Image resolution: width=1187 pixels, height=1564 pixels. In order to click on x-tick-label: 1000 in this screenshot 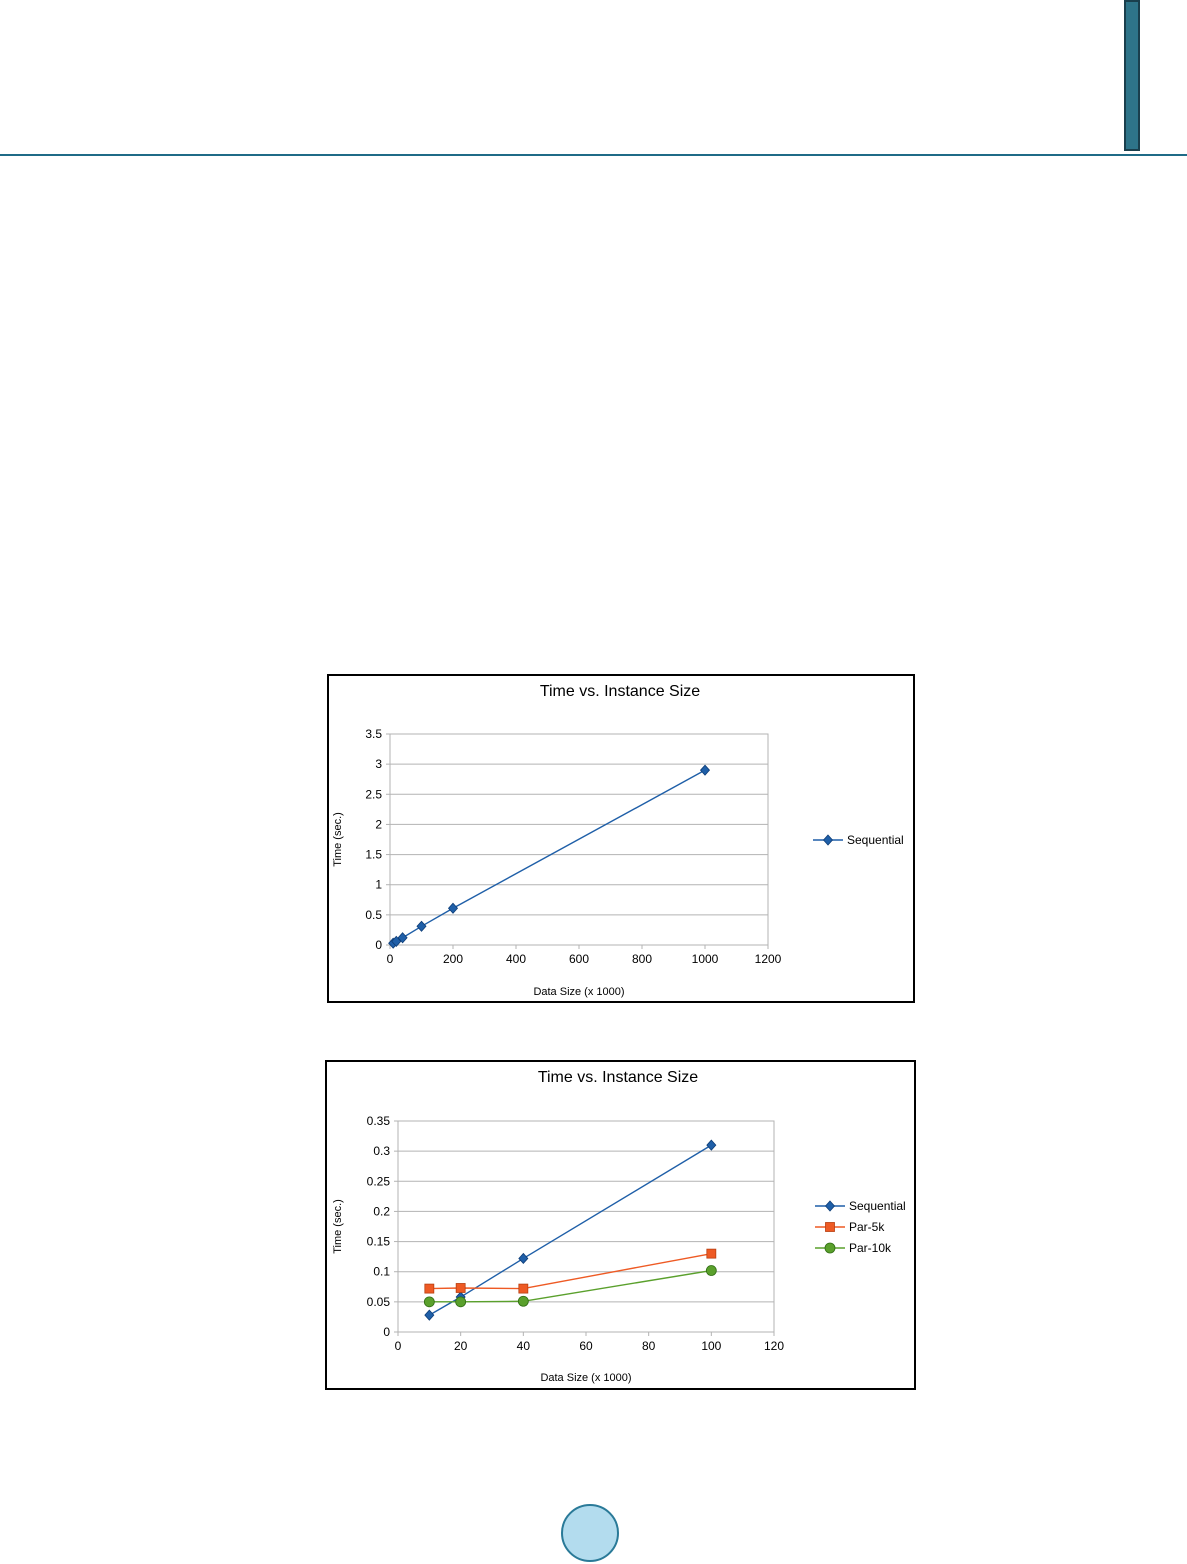, I will do `click(705, 959)`.